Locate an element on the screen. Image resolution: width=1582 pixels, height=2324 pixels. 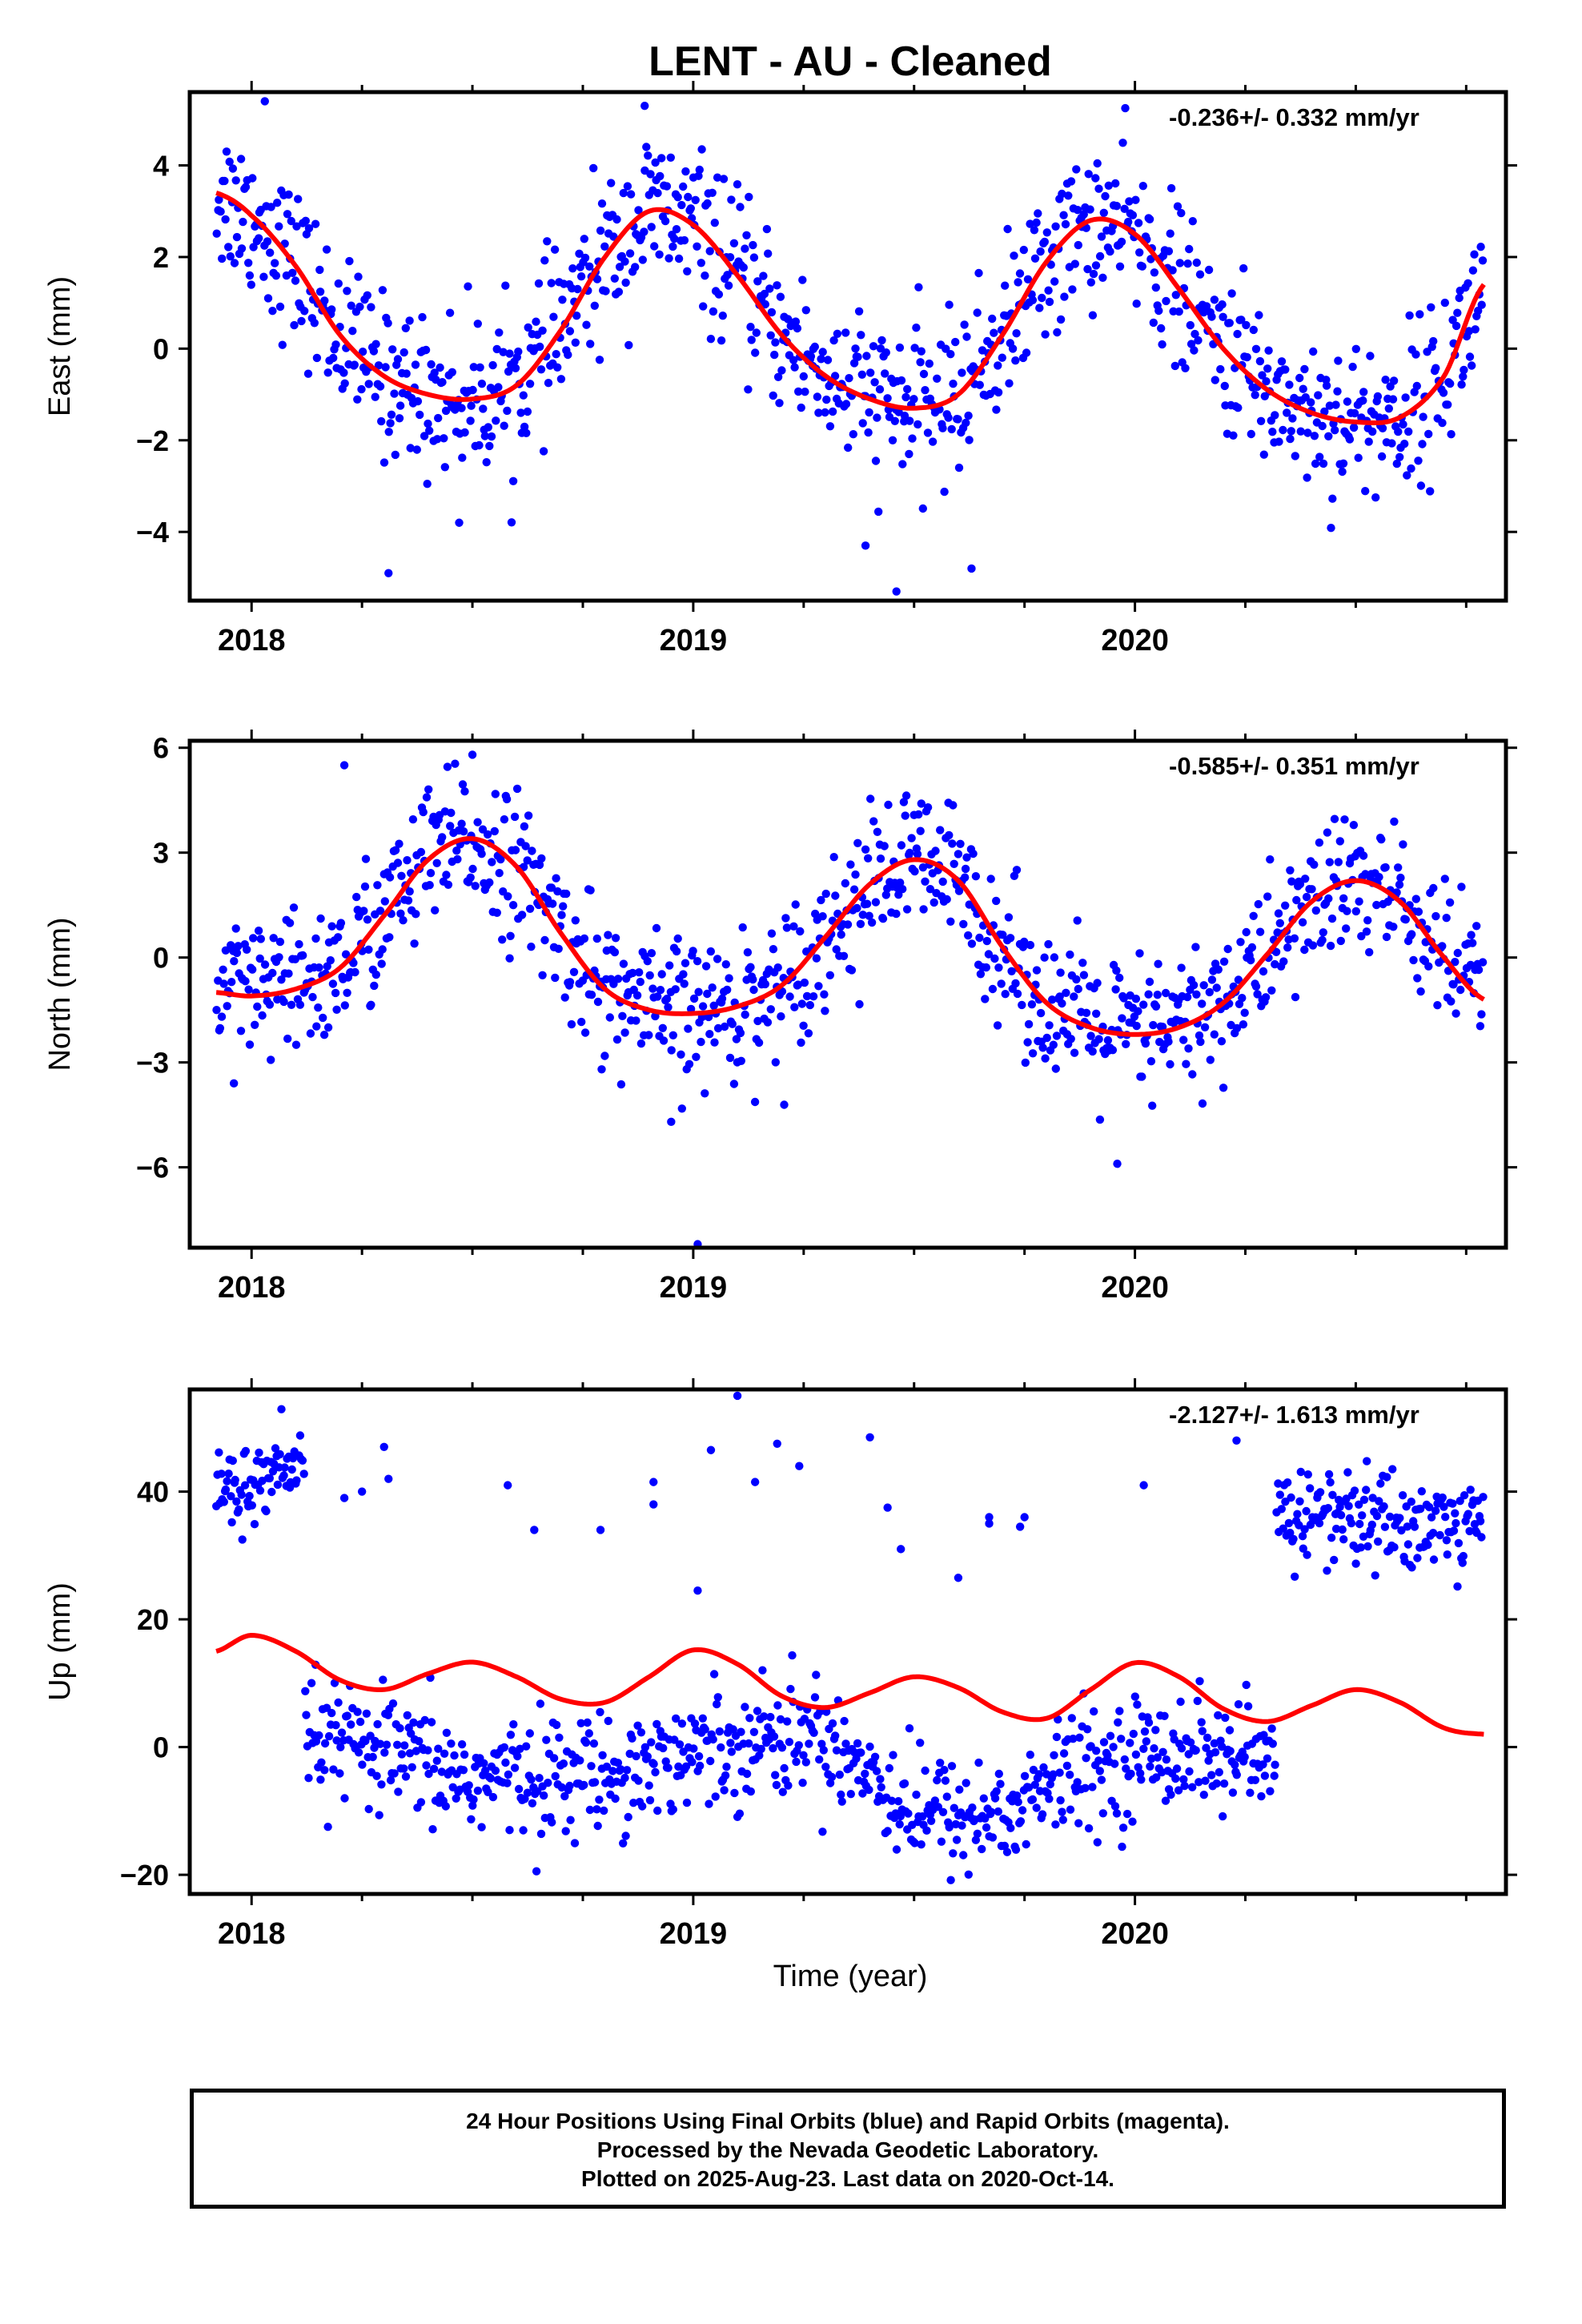
x-tick-label: 2018 is located at coordinates (252, 640).